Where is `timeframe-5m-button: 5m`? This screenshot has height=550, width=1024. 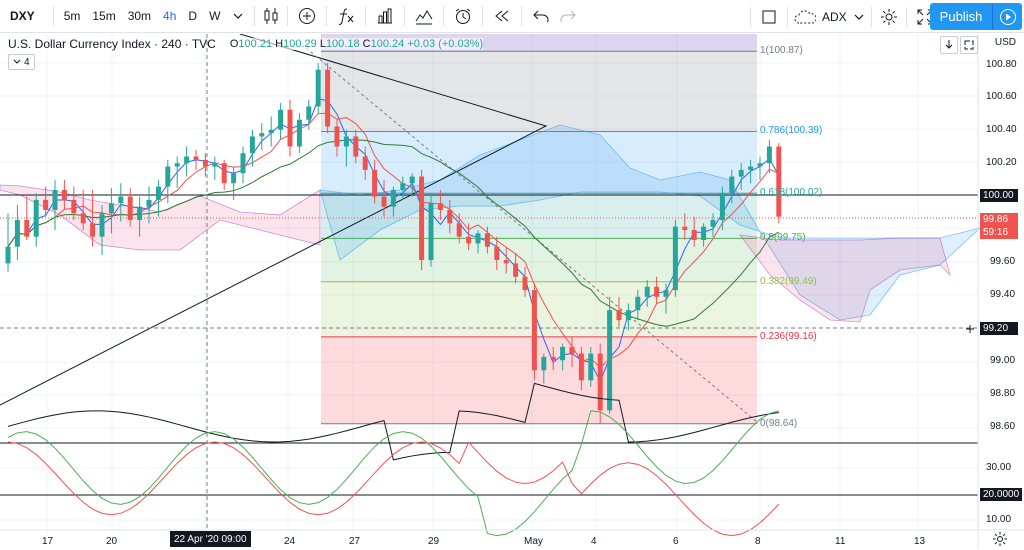 timeframe-5m-button: 5m is located at coordinates (72, 16).